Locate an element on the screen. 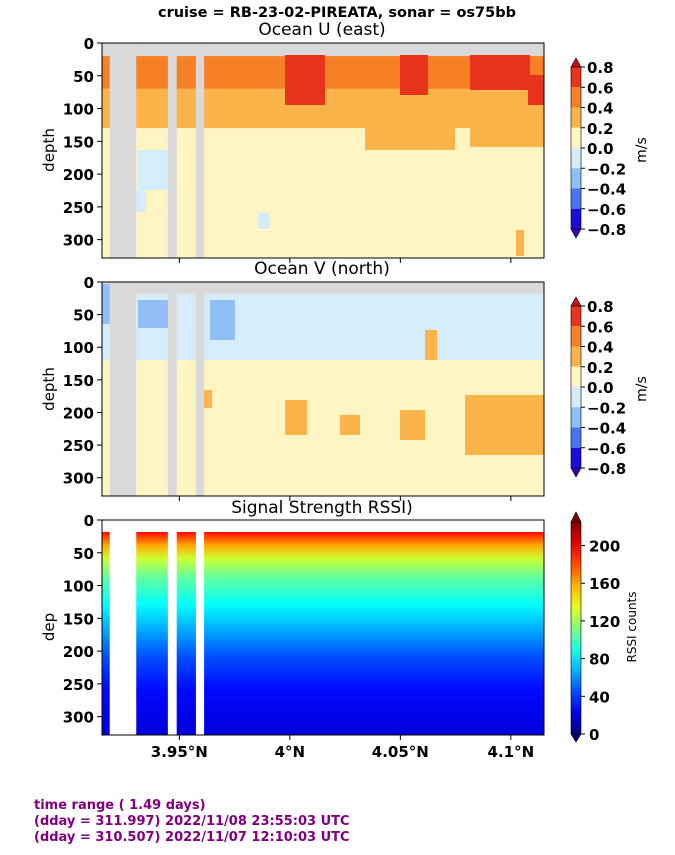 The image size is (675, 855). y-tick-label: 250 is located at coordinates (78, 685).